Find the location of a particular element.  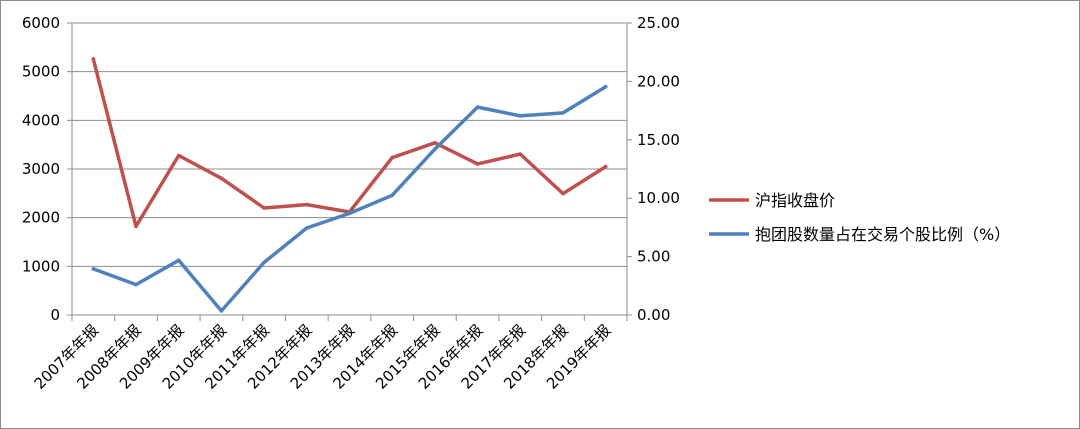

left-axis-tick-label: 5000 is located at coordinates (41, 72).